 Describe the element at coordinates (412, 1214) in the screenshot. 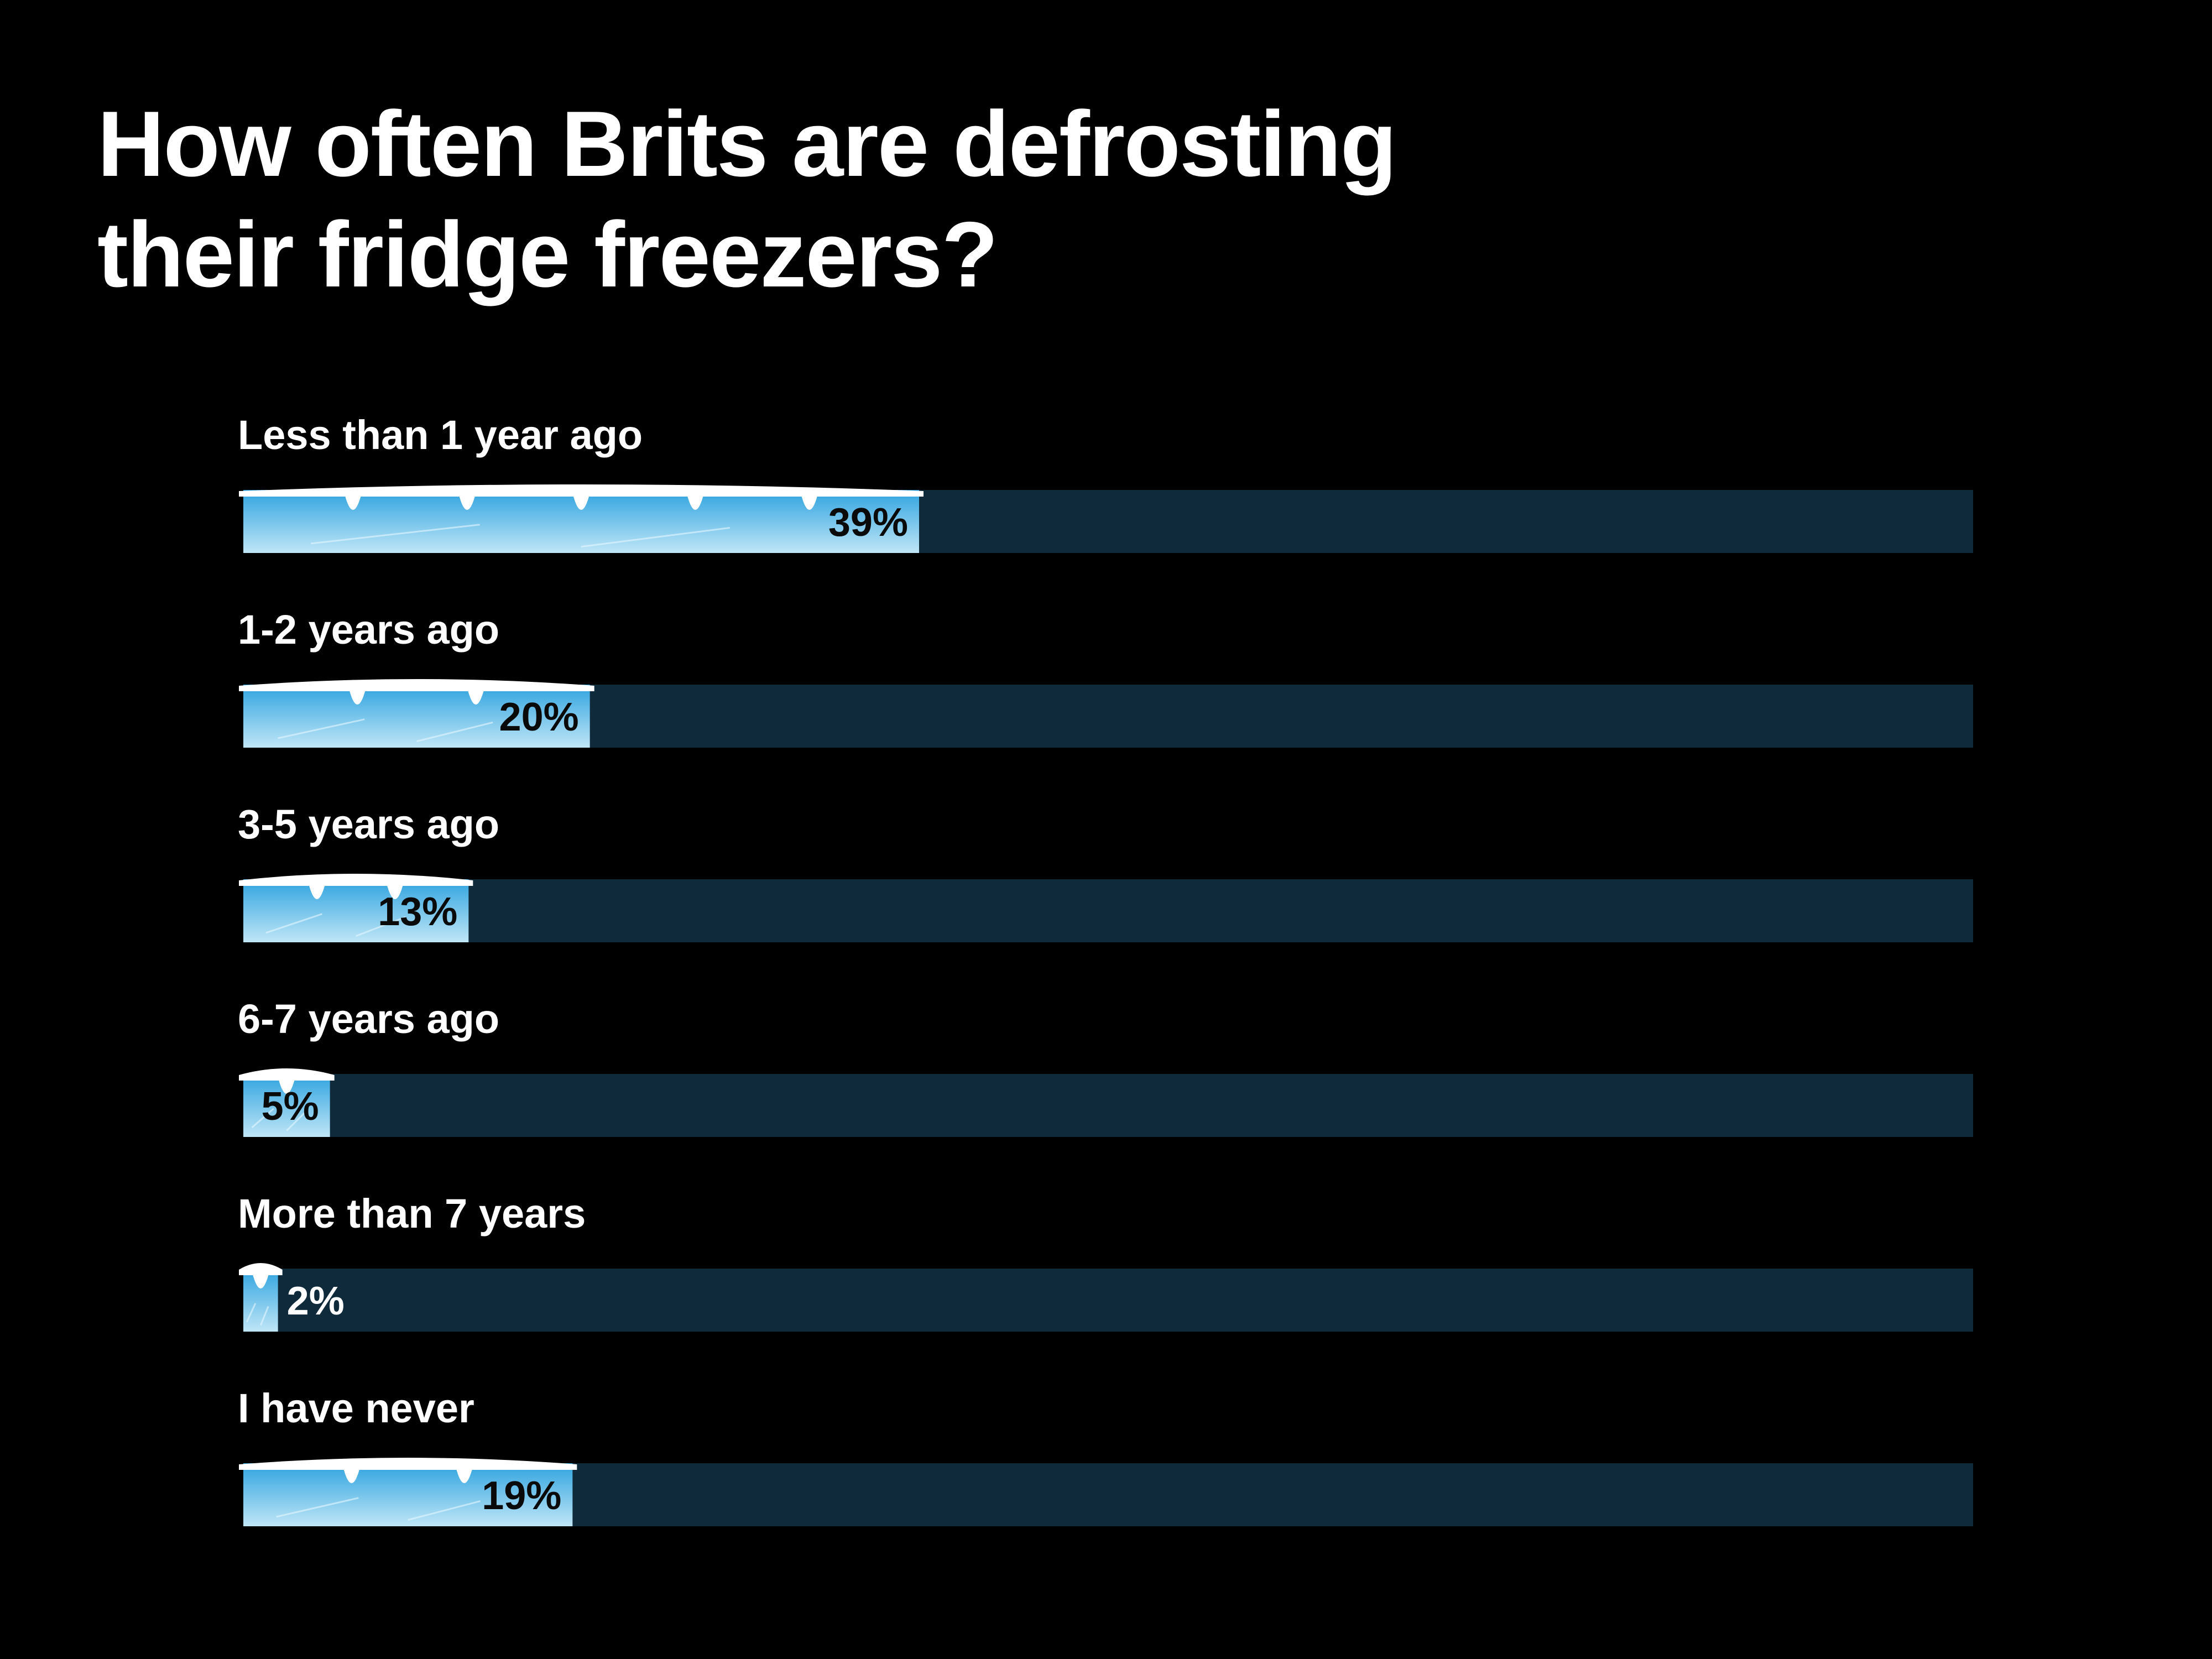

I see `category-label: More than 7 years` at that location.